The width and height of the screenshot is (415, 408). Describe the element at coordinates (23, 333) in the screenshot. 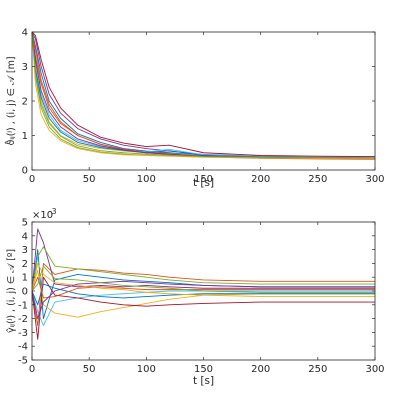

I see `y-tick-label: -3` at that location.